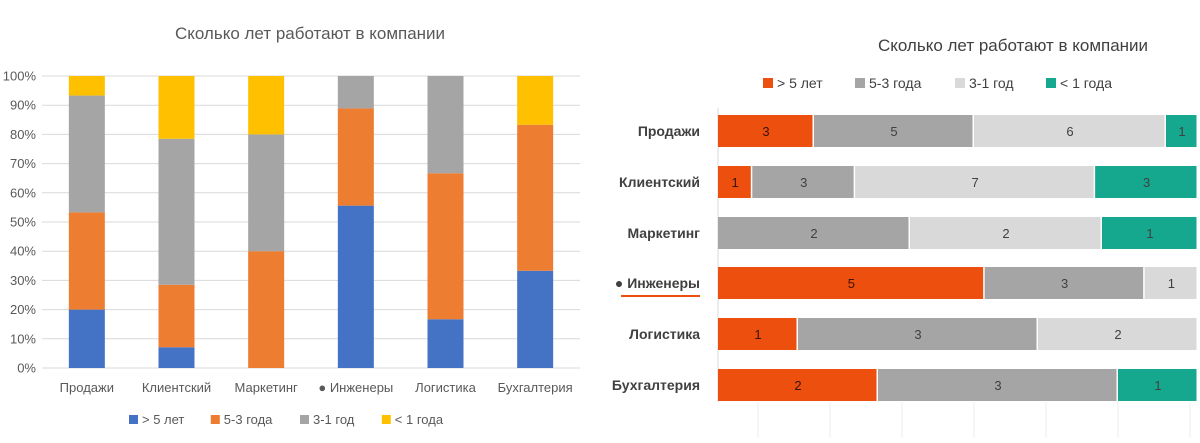  What do you see at coordinates (23, 309) in the screenshot?
I see `y-tick-label: 20%` at bounding box center [23, 309].